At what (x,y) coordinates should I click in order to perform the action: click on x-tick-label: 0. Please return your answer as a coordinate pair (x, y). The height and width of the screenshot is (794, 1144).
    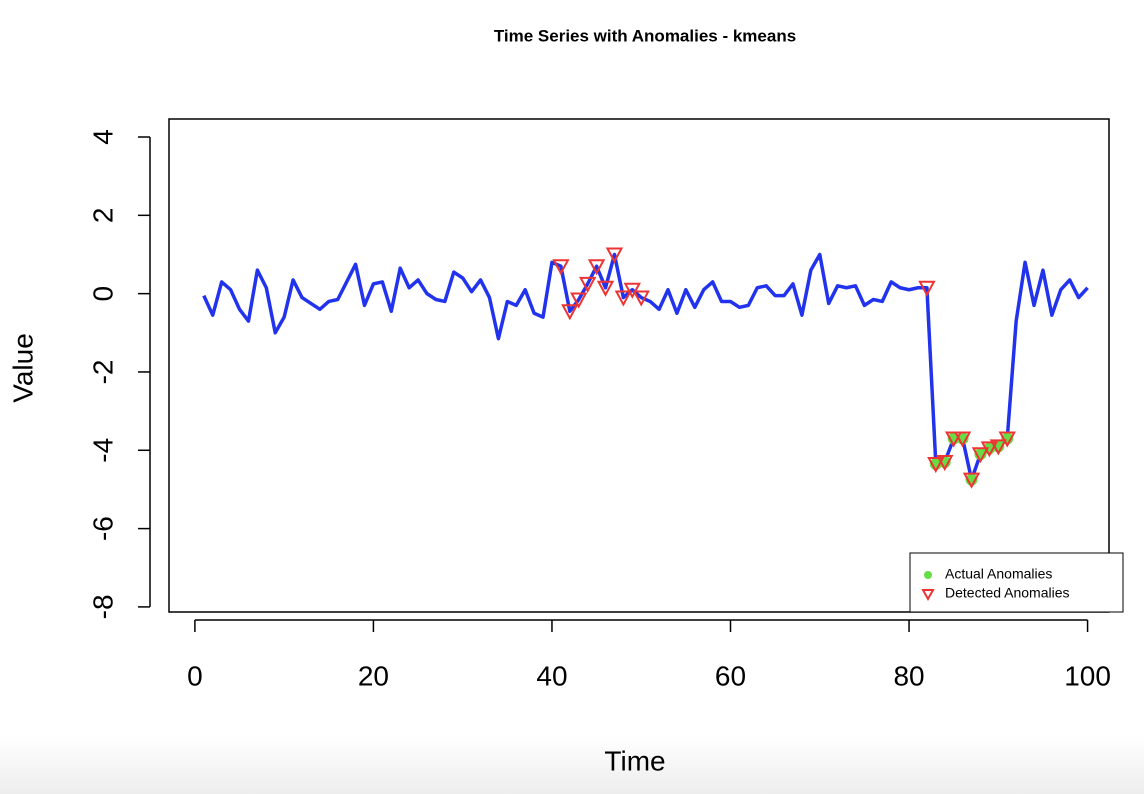
    Looking at the image, I should click on (195, 675).